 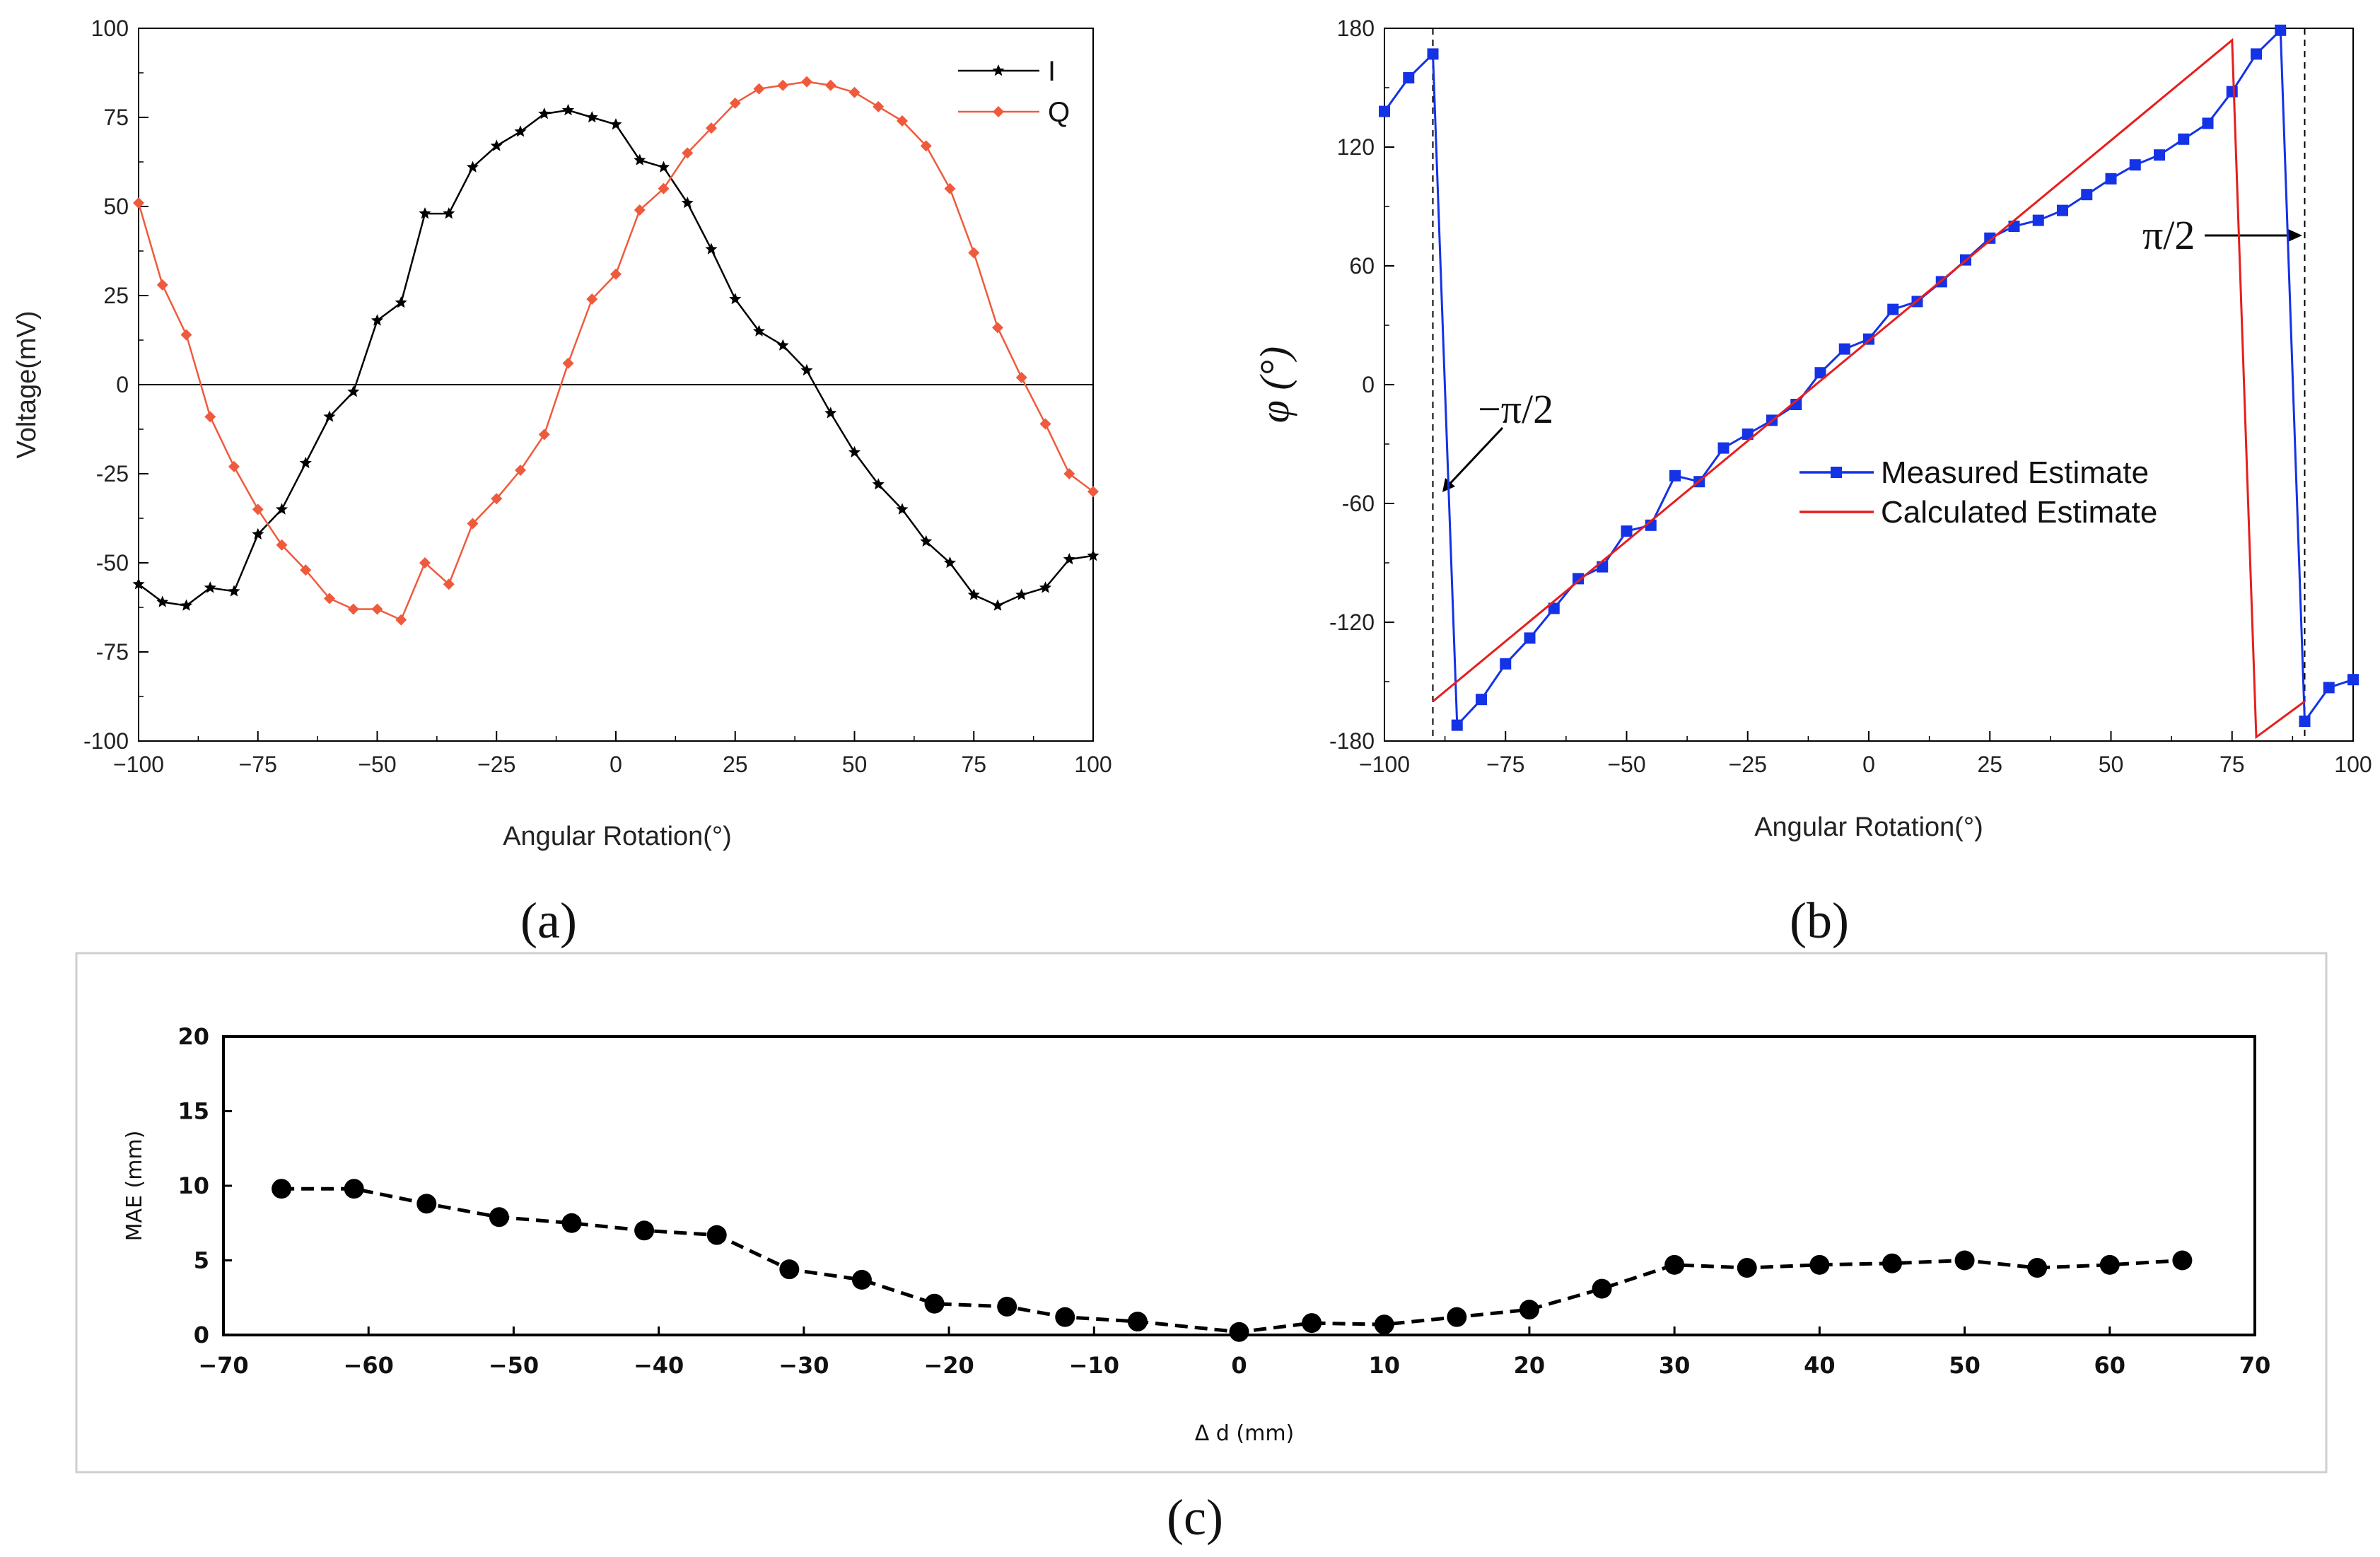 What do you see at coordinates (1274, 384) in the screenshot?
I see `chart-b-ylabel: φ (°)` at bounding box center [1274, 384].